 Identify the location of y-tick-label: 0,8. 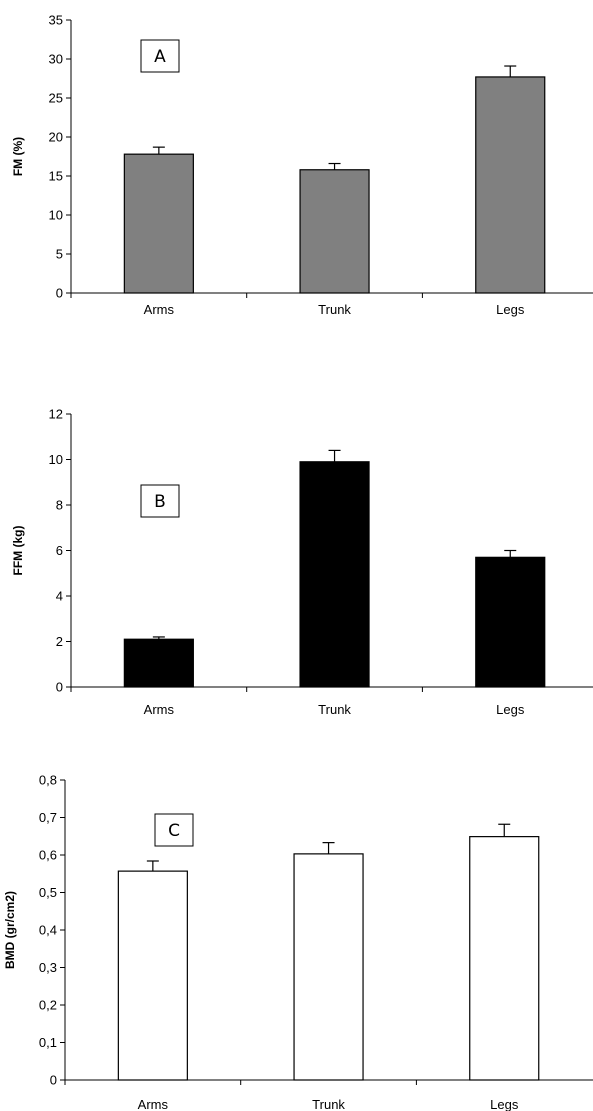
(48, 780).